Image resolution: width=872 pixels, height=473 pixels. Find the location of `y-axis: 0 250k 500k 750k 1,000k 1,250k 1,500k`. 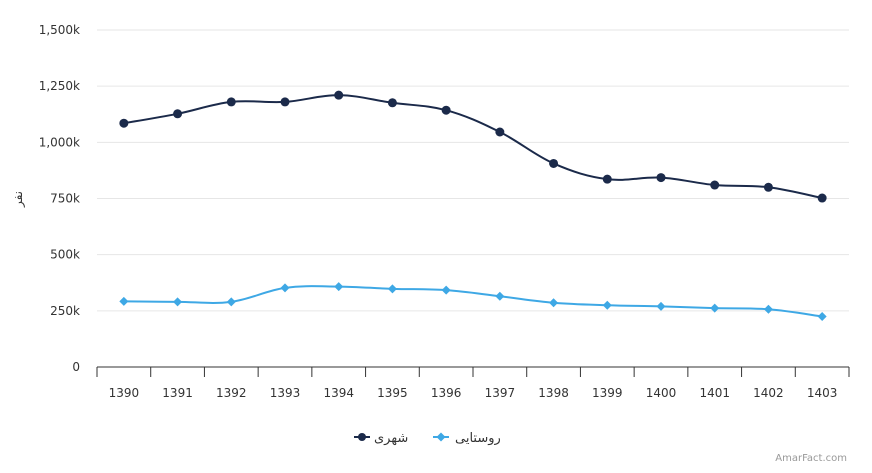

y-axis: 0 250k 500k 750k 1,000k 1,250k 1,500k is located at coordinates (59, 198).